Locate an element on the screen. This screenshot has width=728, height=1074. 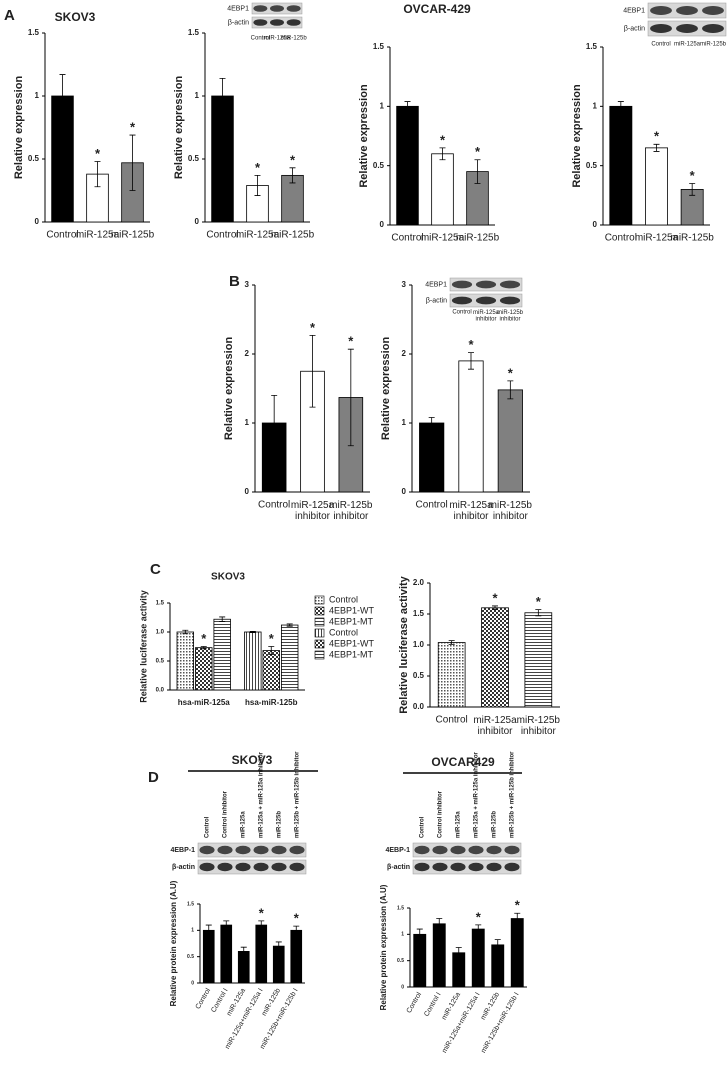
blot-lane-label: miR-125b inhibitor is located at coordinates (510, 316).